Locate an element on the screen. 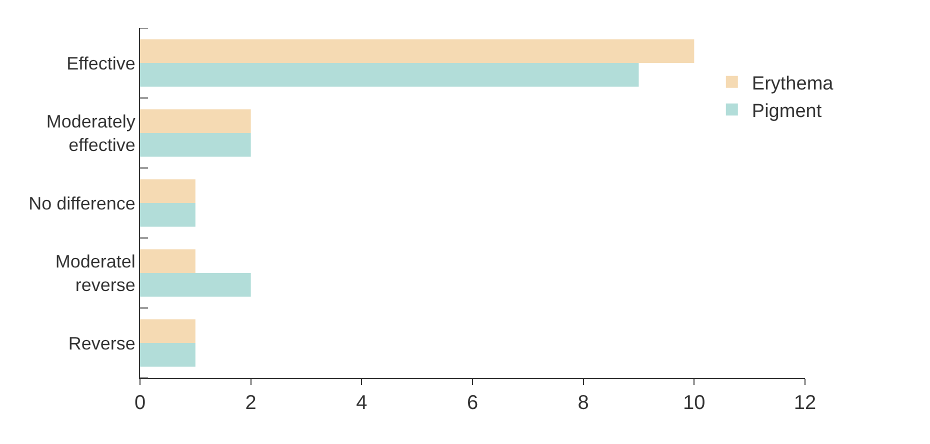 This screenshot has width=930, height=444. x-tick-label: 2 is located at coordinates (250, 403).